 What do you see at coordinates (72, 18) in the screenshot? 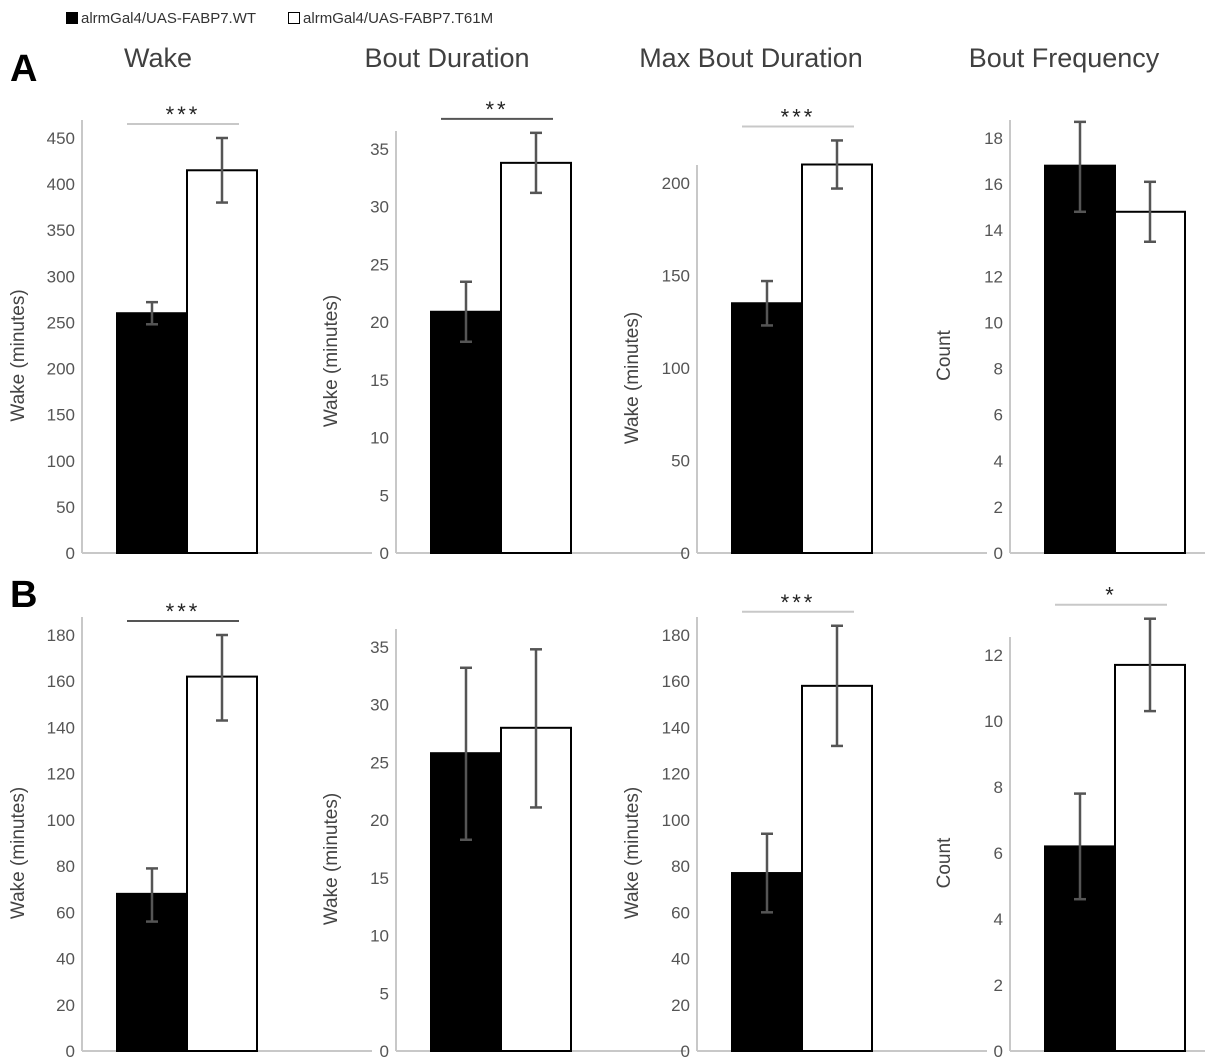
I see `legend-swatch-wt` at bounding box center [72, 18].